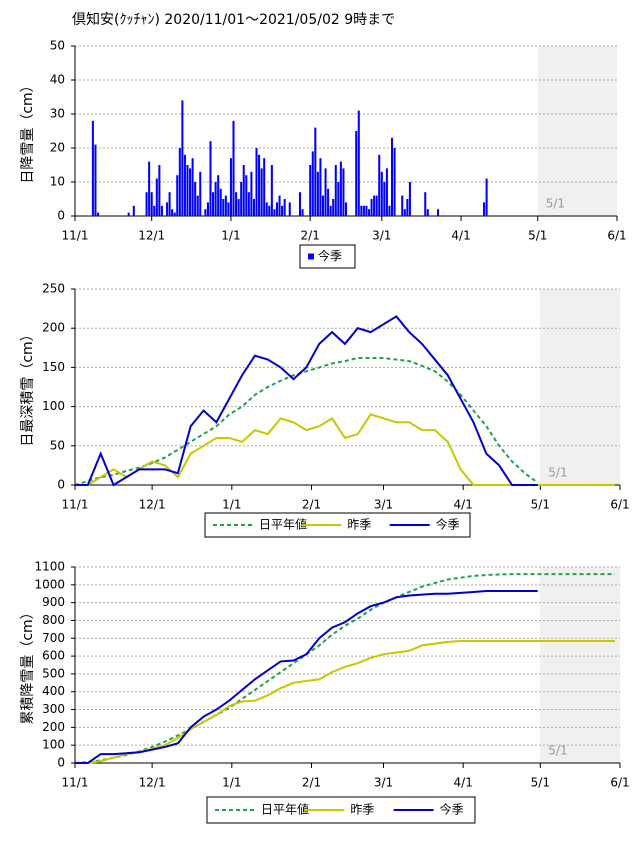 The image size is (640, 852). Describe the element at coordinates (233, 19) in the screenshot. I see `page-title: 倶知安(ｸｯﾁｬﾝ) 2020/11/01～2021/05/02 9時まで` at that location.